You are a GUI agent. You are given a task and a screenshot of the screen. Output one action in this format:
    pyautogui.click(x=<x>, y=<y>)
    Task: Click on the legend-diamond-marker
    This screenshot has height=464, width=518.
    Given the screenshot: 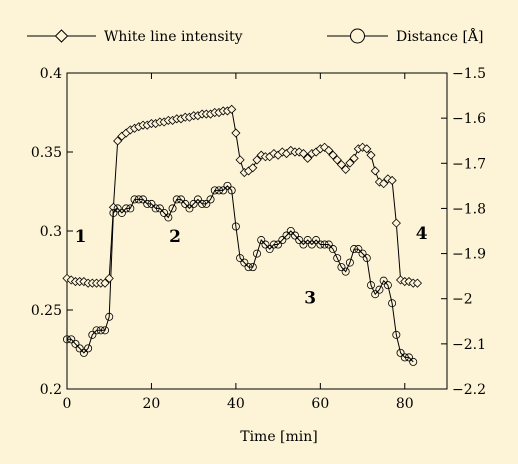 What is the action you would take?
    pyautogui.click(x=61, y=36)
    